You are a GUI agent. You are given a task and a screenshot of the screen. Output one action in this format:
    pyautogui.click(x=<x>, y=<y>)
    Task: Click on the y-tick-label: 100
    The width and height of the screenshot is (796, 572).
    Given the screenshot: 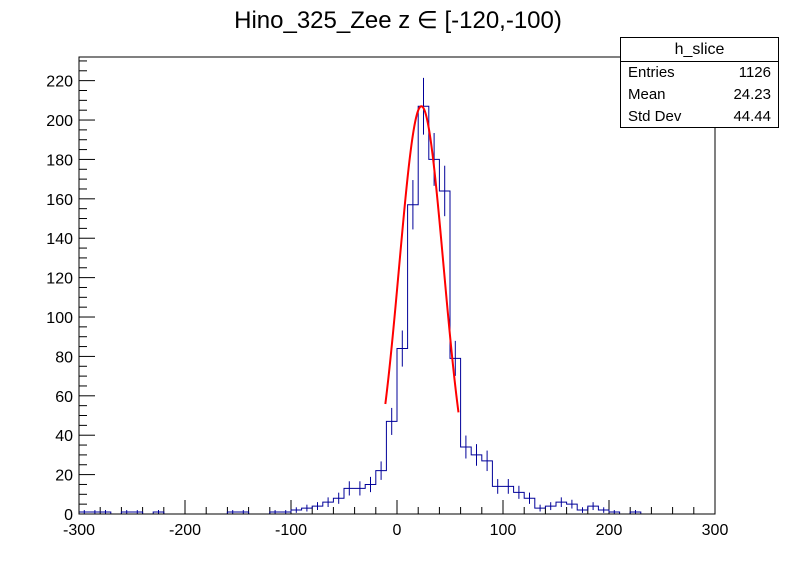 What is the action you would take?
    pyautogui.click(x=59, y=318)
    